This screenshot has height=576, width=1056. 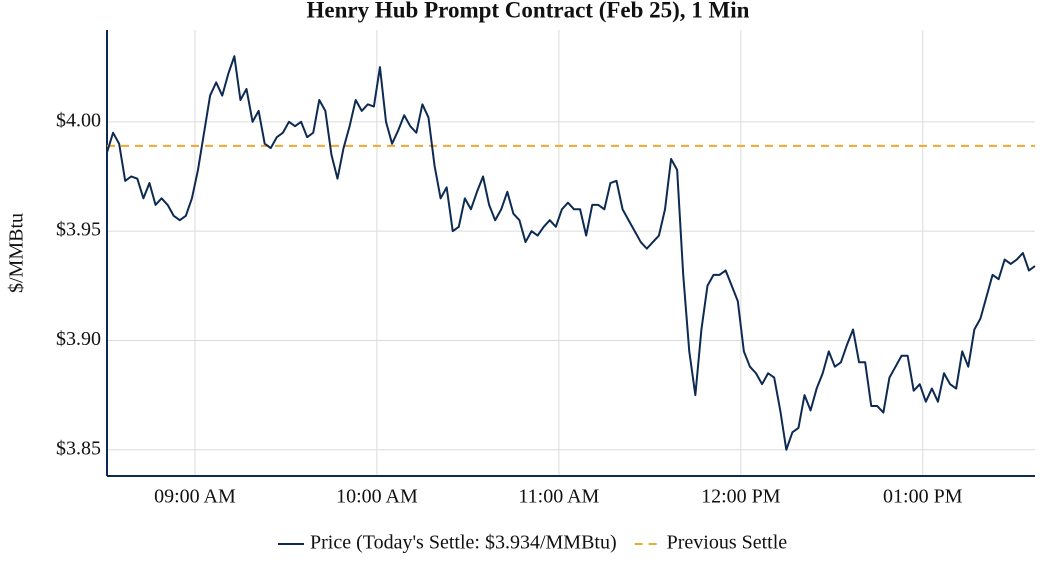 What do you see at coordinates (17, 253) in the screenshot?
I see `y-axis-label: $/MMBtu` at bounding box center [17, 253].